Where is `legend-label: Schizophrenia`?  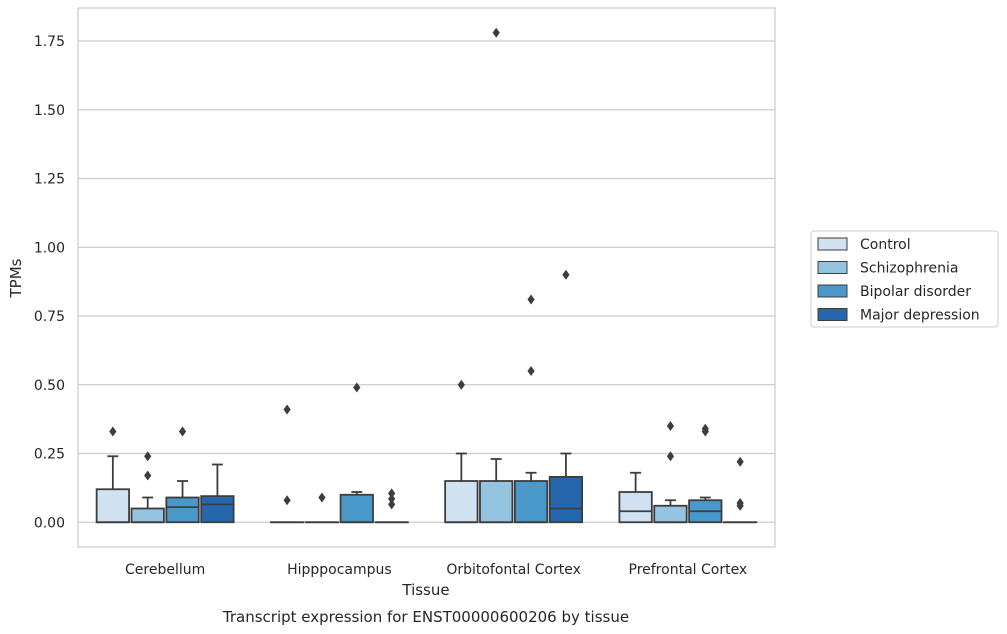 legend-label: Schizophrenia is located at coordinates (909, 269).